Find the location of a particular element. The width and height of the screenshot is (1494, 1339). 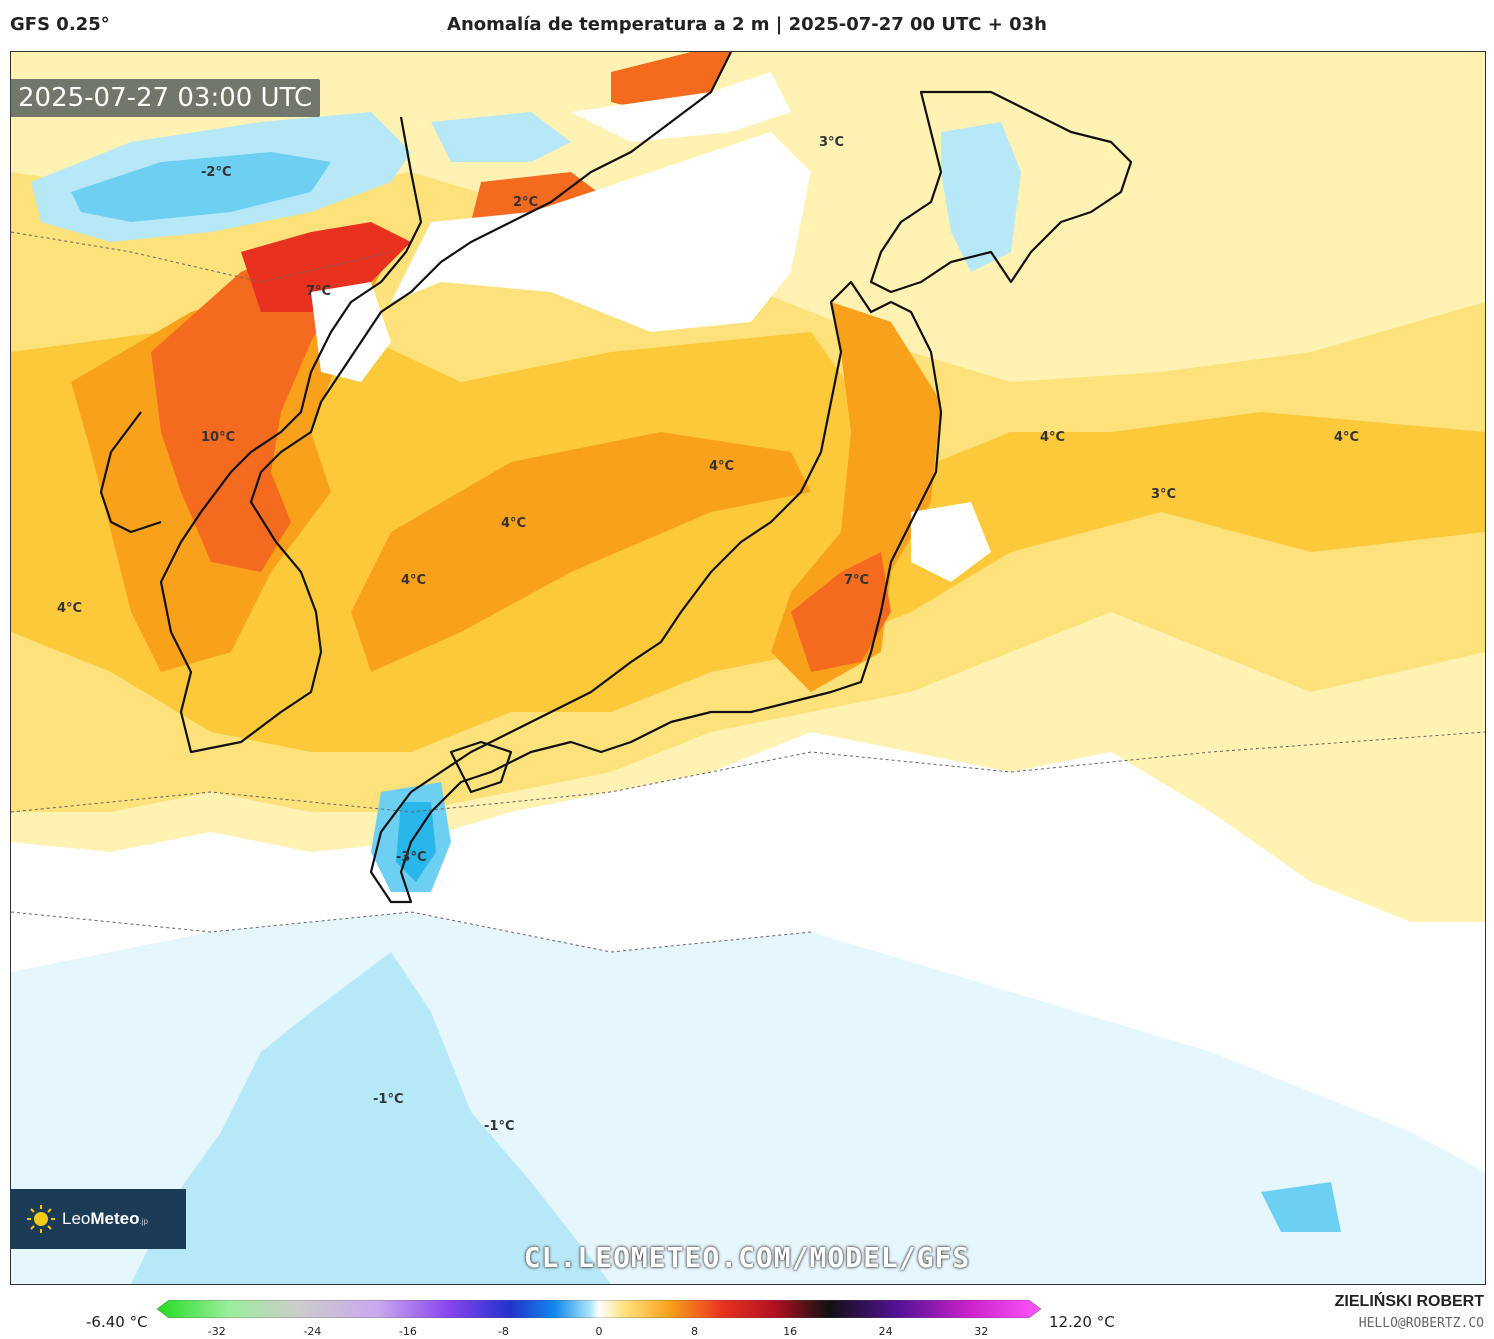

leometeo-logo: LeoMeteo.jp is located at coordinates (98, 1219).